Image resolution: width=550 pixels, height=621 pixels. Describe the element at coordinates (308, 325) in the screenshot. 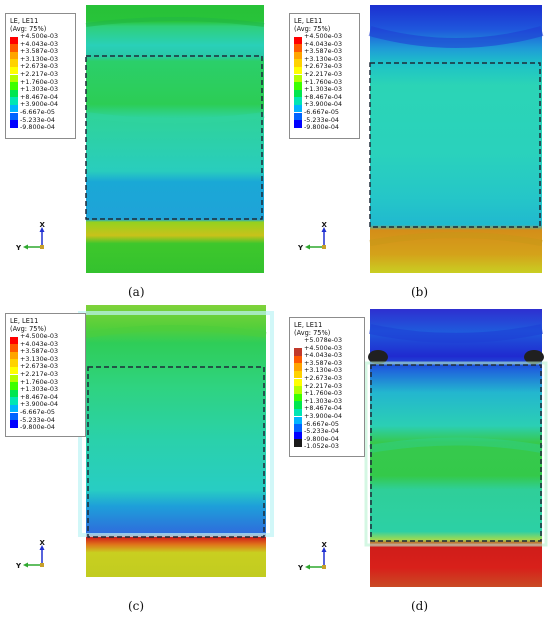

I see `legend-title-d: LE, LE11` at that location.